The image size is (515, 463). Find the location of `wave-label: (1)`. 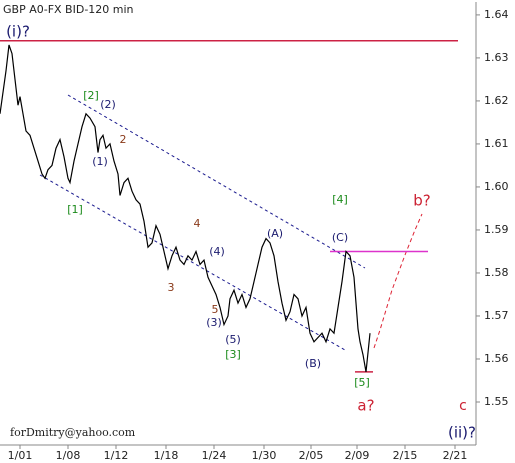

wave-label: (1) is located at coordinates (100, 161).